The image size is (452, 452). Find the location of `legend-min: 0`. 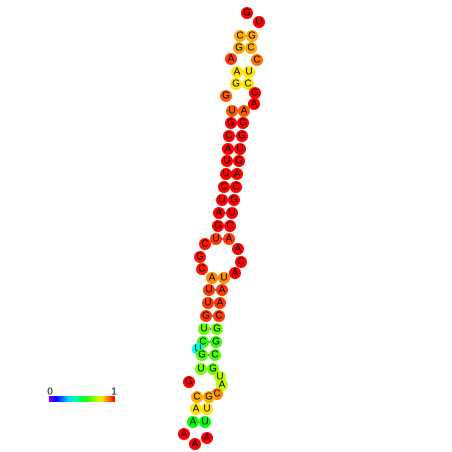

legend-min: 0 is located at coordinates (50, 392).